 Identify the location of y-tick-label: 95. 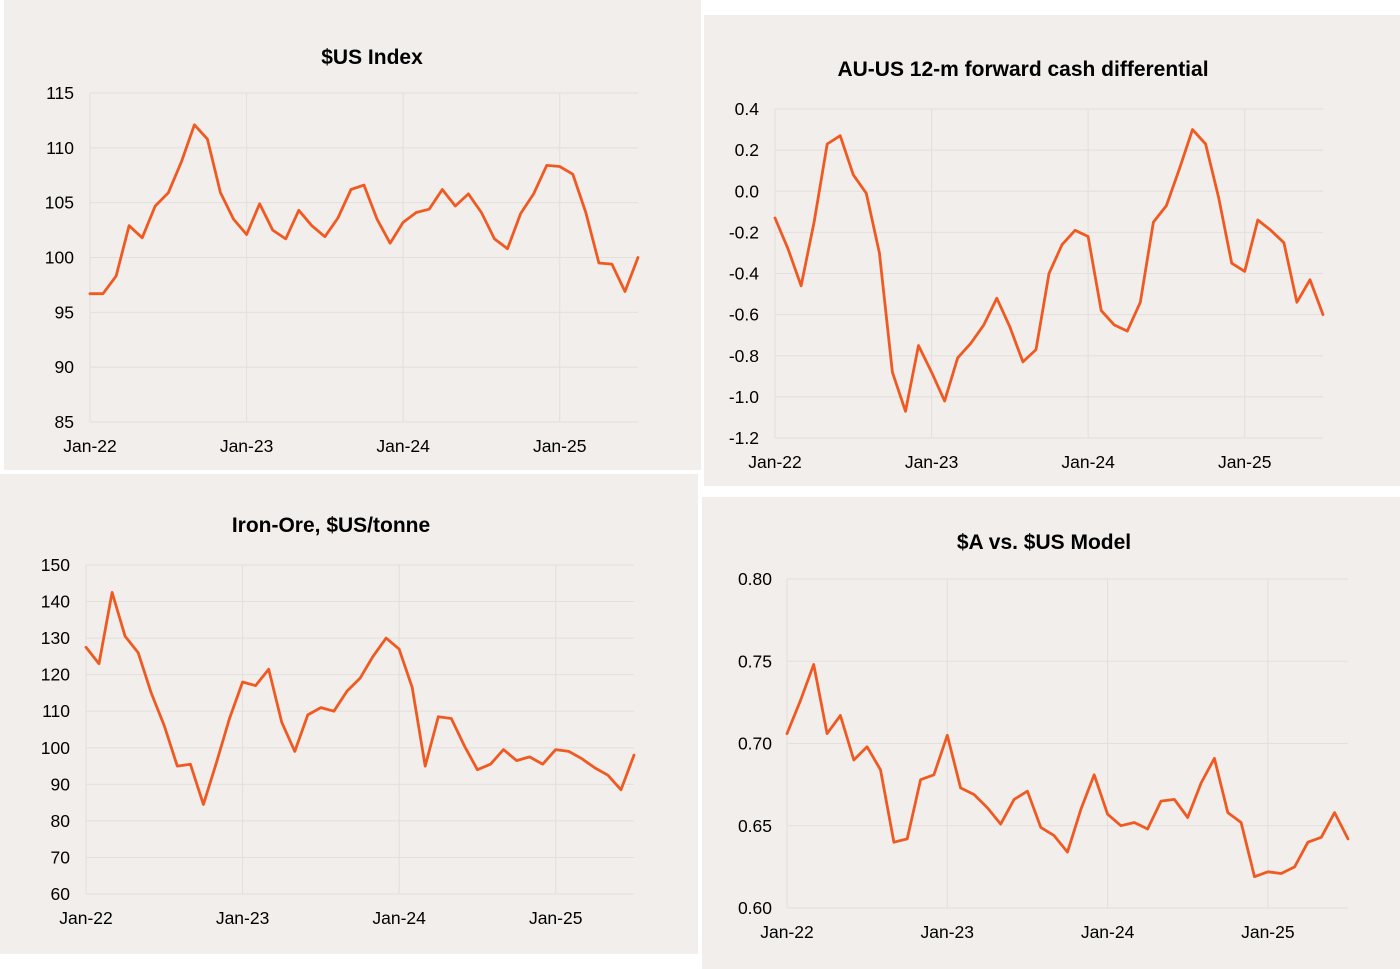
(64, 312).